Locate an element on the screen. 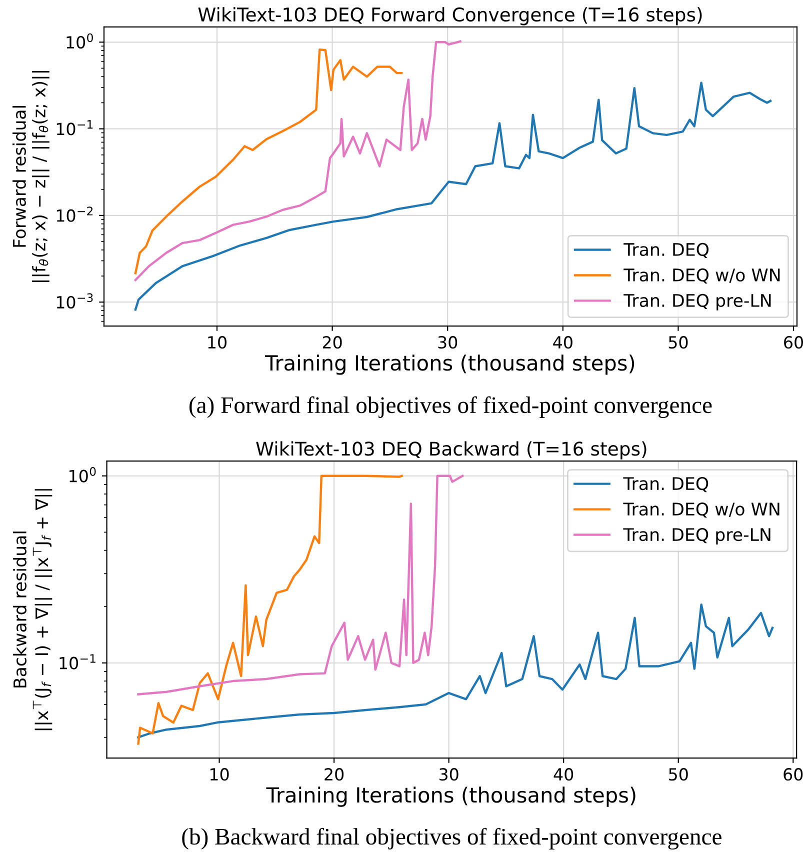  y-axis-title: Forward residual ||f$_{θ}$(z; x) − z|| / ||f$_{θ}$(z; x)|| is located at coordinates (31, 176).